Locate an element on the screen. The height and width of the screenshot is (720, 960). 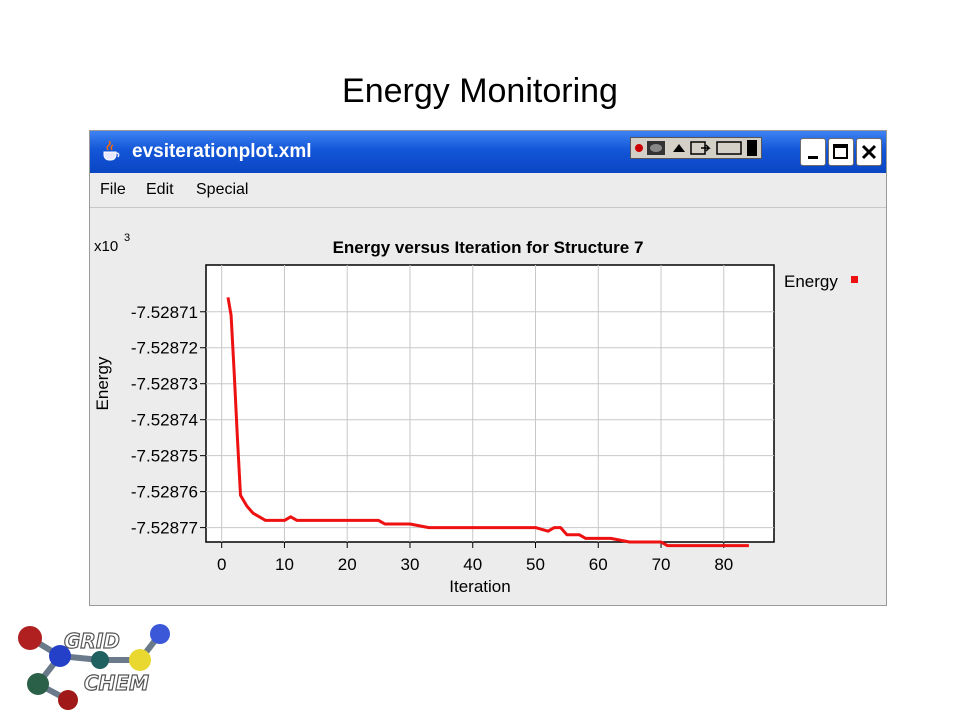
x-tick-label: 80 is located at coordinates (723, 564).